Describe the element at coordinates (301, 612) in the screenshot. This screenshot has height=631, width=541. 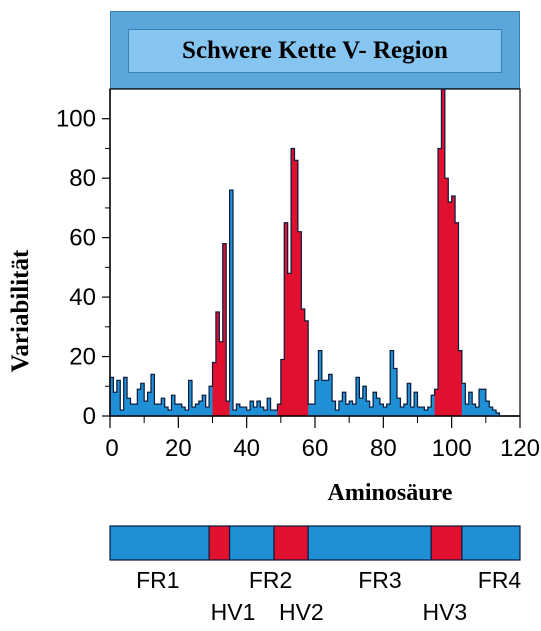
I see `region-label-hv2: HV2` at that location.